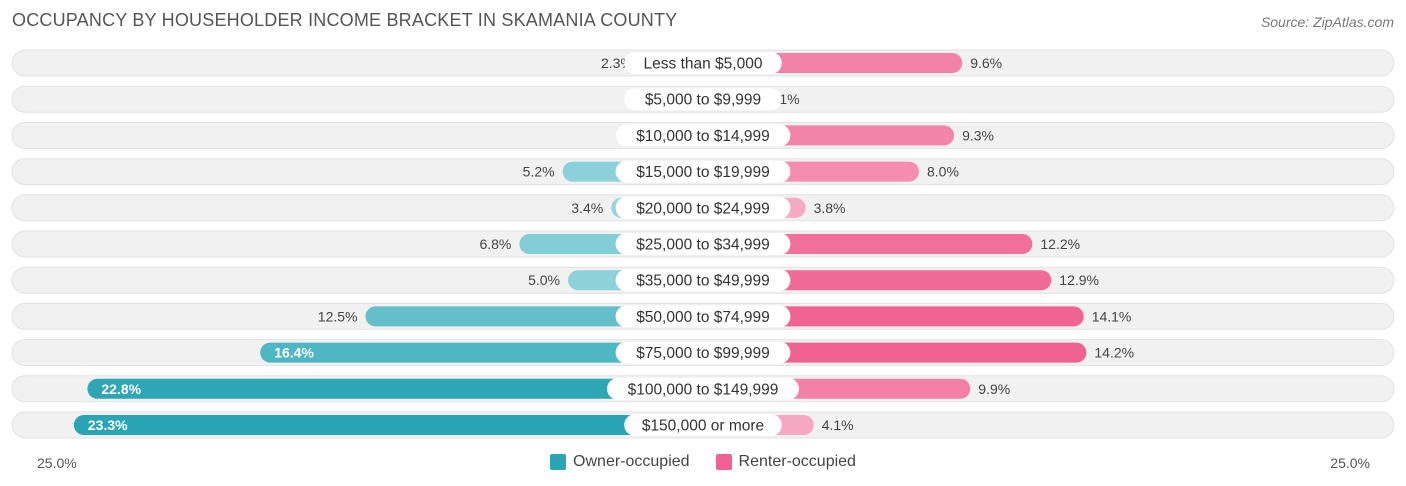 This screenshot has width=1406, height=486. I want to click on legend-item-renter: Renter-occupied, so click(785, 462).